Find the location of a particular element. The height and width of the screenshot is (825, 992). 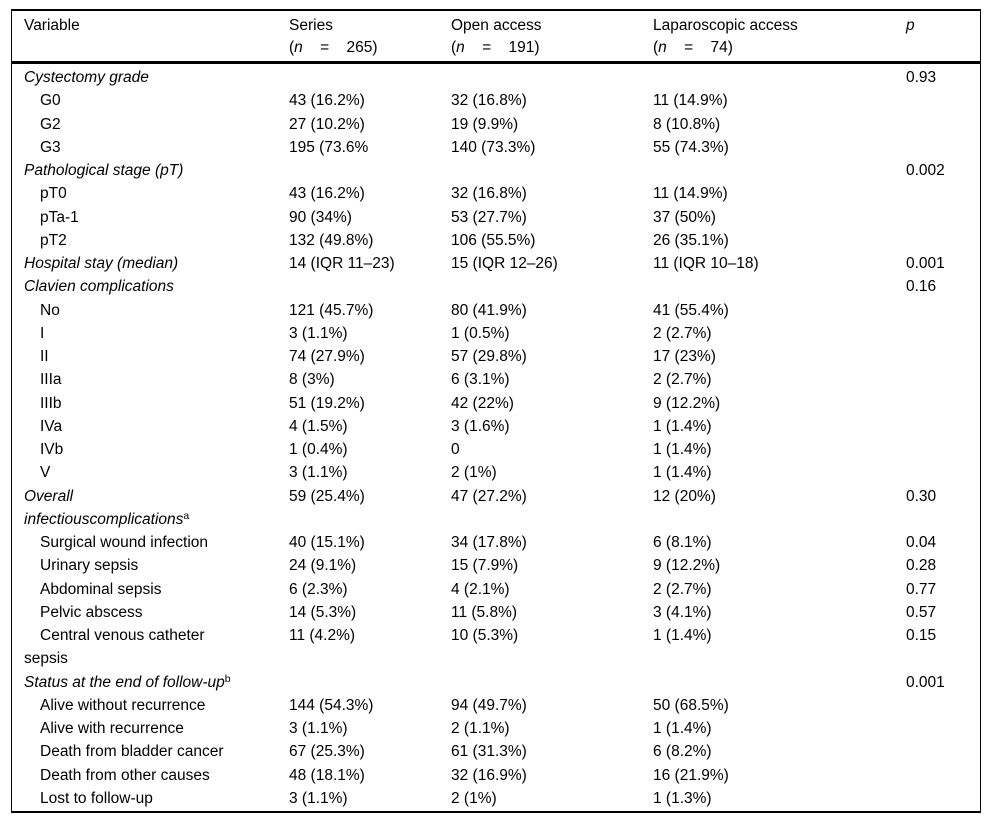

p-value-cell: 0.002 is located at coordinates (925, 170).